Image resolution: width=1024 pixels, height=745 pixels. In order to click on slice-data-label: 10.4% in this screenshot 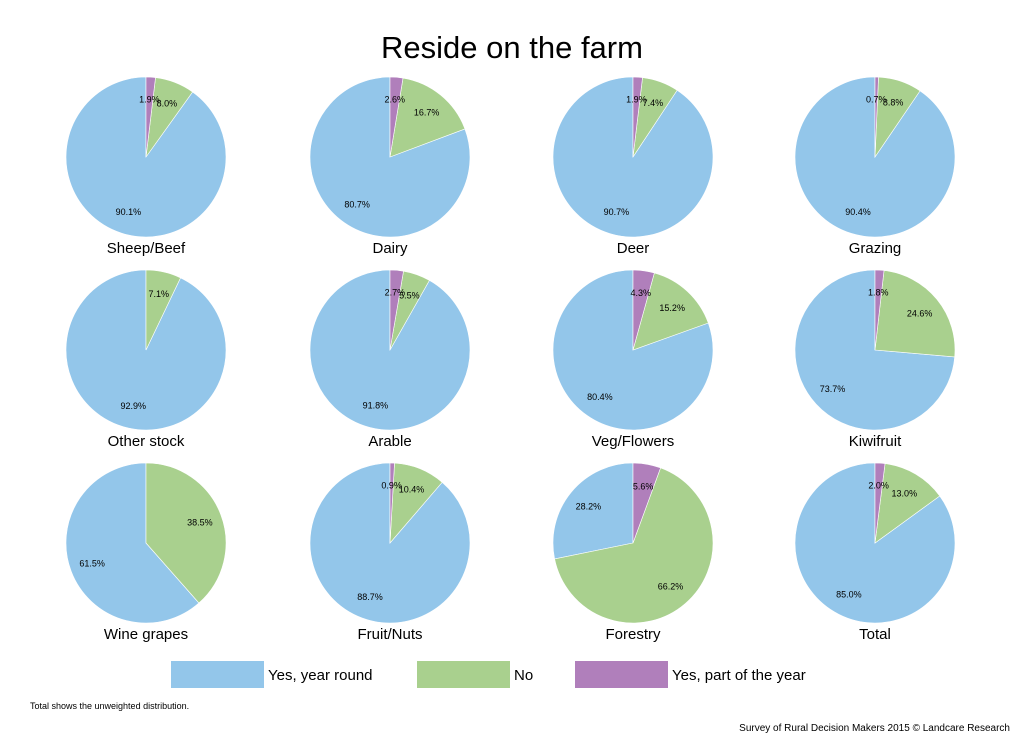, I will do `click(412, 490)`.